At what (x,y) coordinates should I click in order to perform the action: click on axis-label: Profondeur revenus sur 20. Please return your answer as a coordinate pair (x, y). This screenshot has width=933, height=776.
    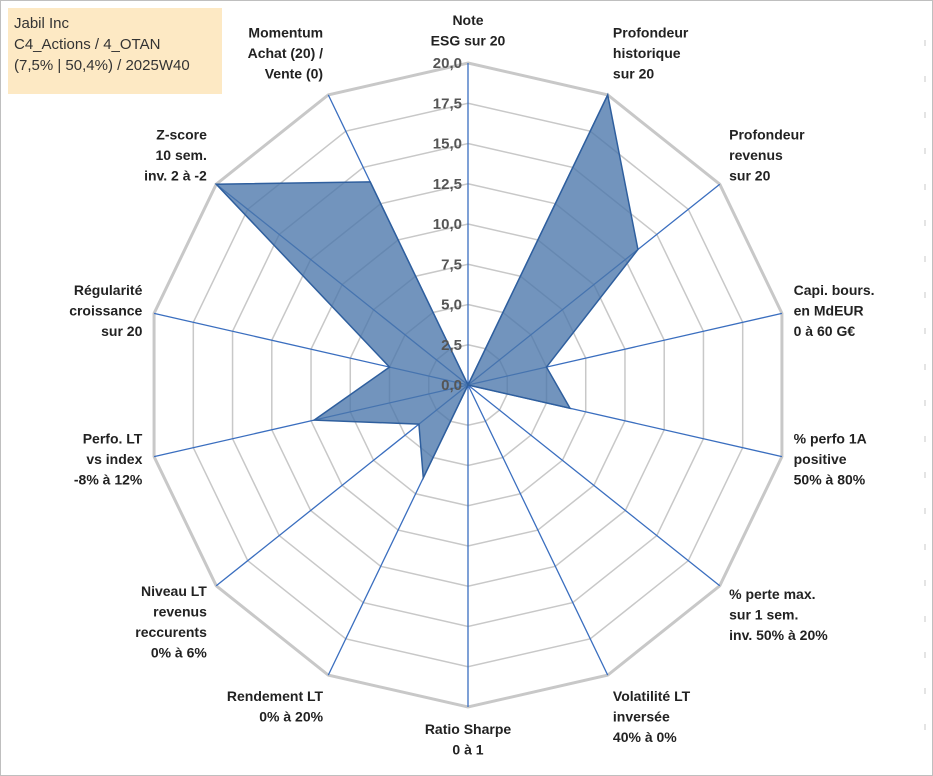
    Looking at the image, I should click on (767, 154).